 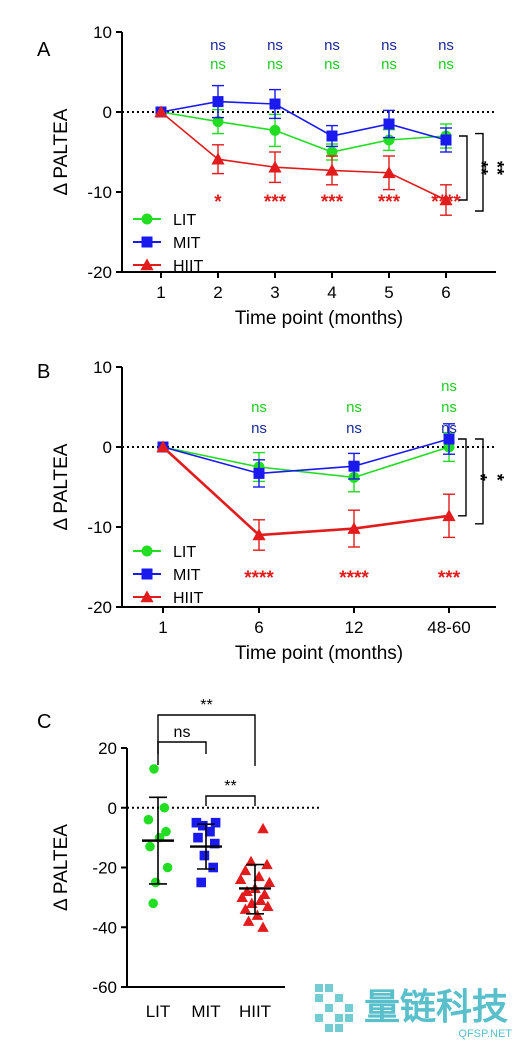 I want to click on legend-marker-lit, so click(x=147, y=219).